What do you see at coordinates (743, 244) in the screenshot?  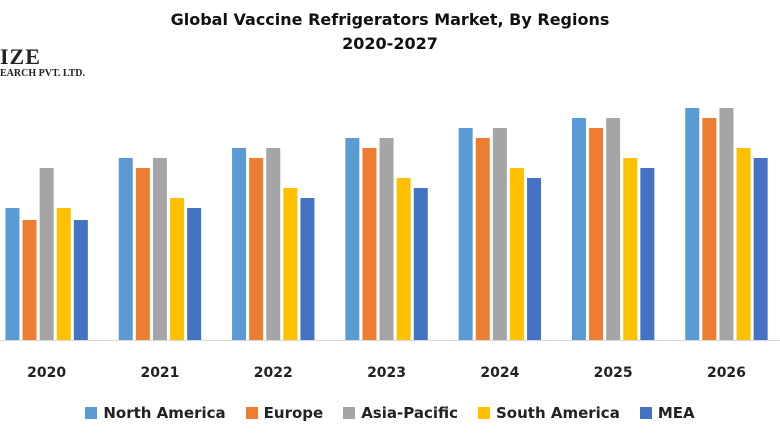 I see `bar-south-america-2026` at bounding box center [743, 244].